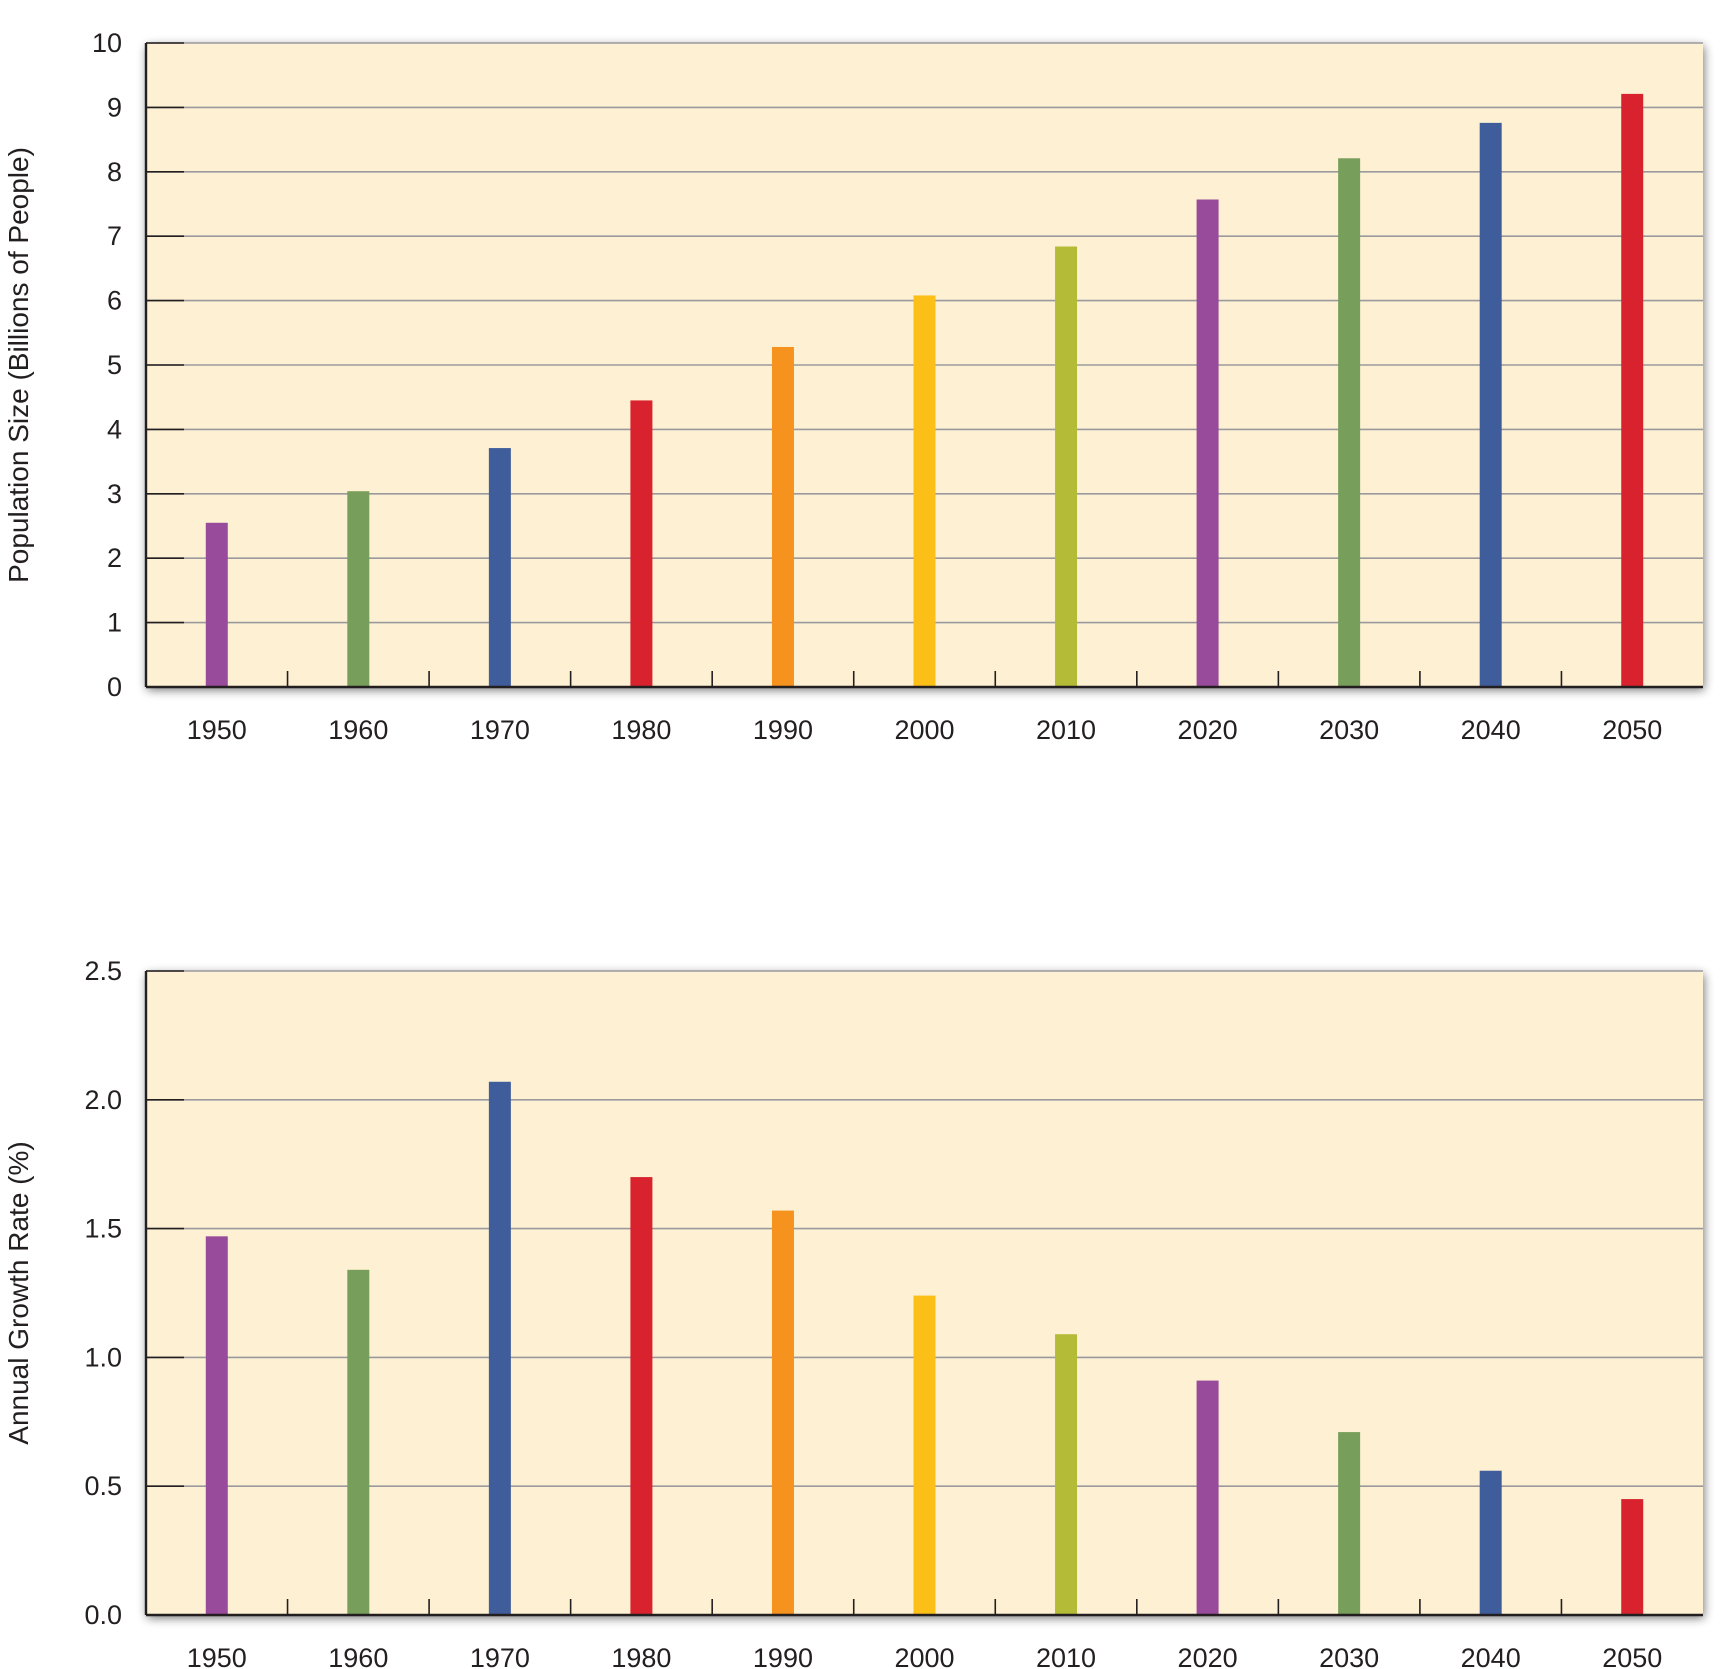 This screenshot has height=1669, width=1733. What do you see at coordinates (114, 558) in the screenshot?
I see `y-tick-label: 2` at bounding box center [114, 558].